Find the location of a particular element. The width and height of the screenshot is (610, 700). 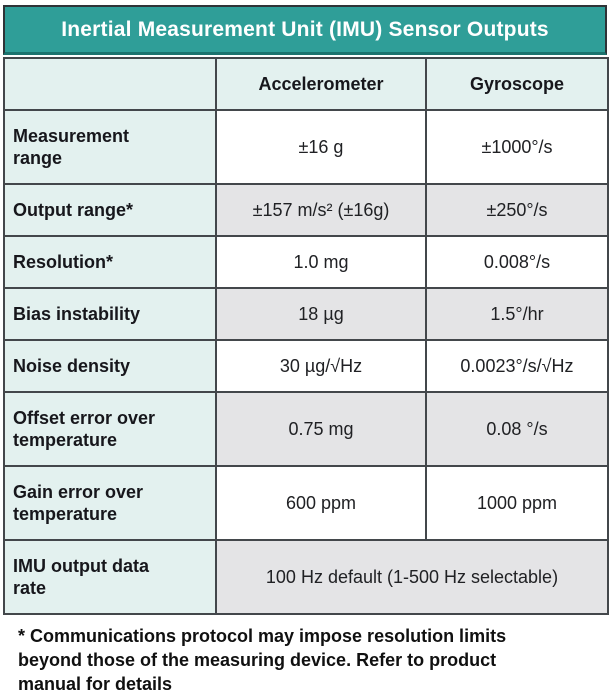

row-output-range: Output range* ±157 m/s² (±16g) ±250°/s is located at coordinates (306, 210).